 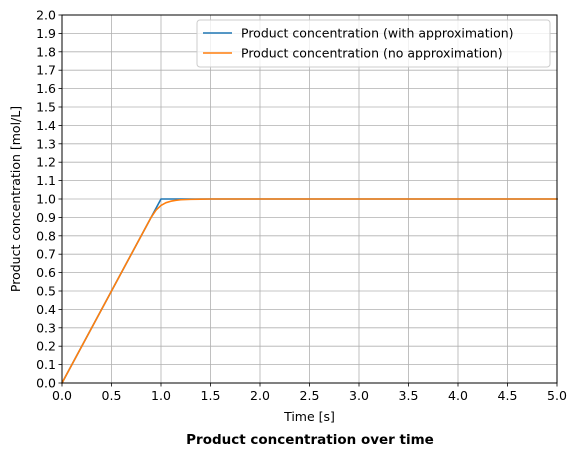 I want to click on y-tick-label: 0.4, so click(x=46, y=309).